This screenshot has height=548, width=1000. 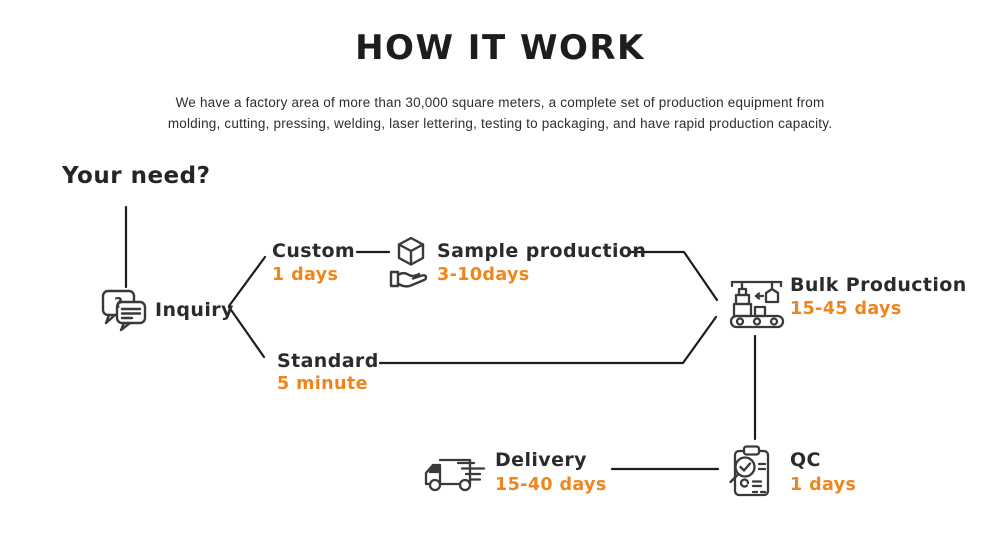 What do you see at coordinates (541, 460) in the screenshot?
I see `step-label-delivery: Delivery` at bounding box center [541, 460].